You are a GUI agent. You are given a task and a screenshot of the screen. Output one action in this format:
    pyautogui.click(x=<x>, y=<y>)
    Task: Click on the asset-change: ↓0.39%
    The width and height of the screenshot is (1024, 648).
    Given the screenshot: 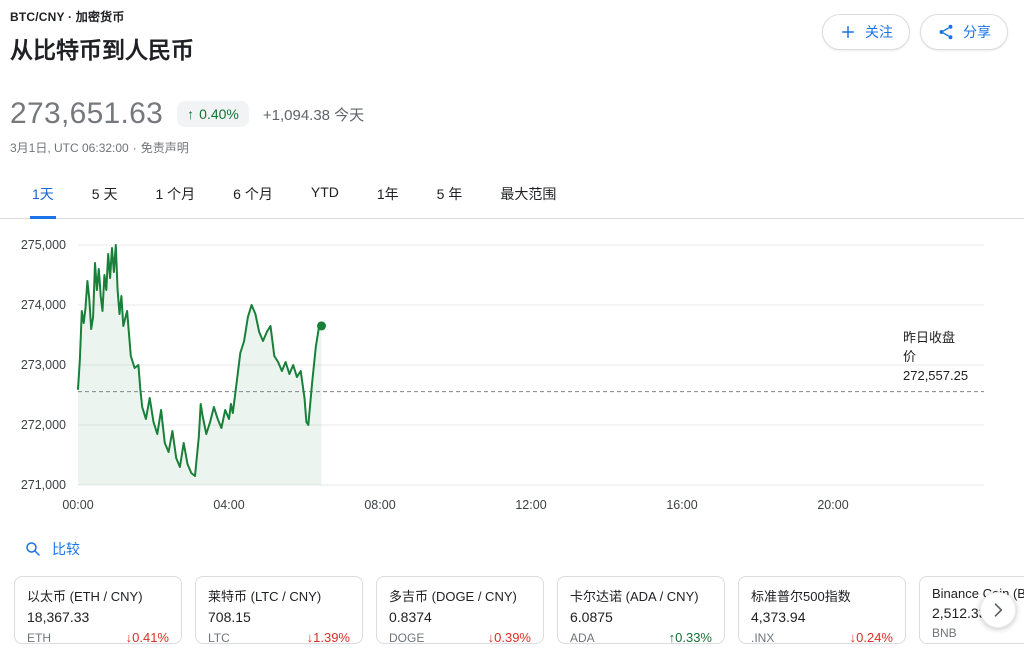 What is the action you would take?
    pyautogui.click(x=509, y=637)
    